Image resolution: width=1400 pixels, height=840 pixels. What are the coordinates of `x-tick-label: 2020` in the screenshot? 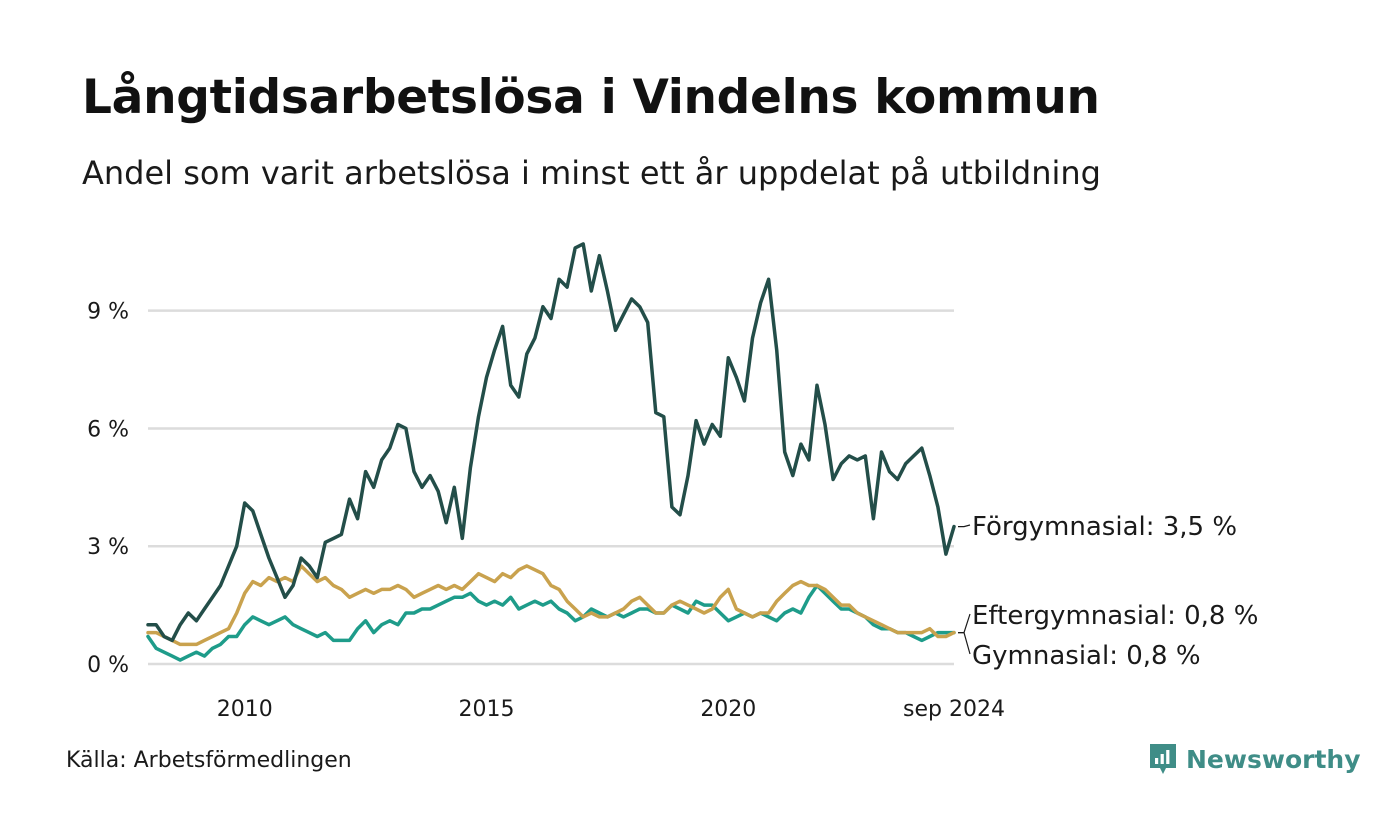 It's located at (728, 709).